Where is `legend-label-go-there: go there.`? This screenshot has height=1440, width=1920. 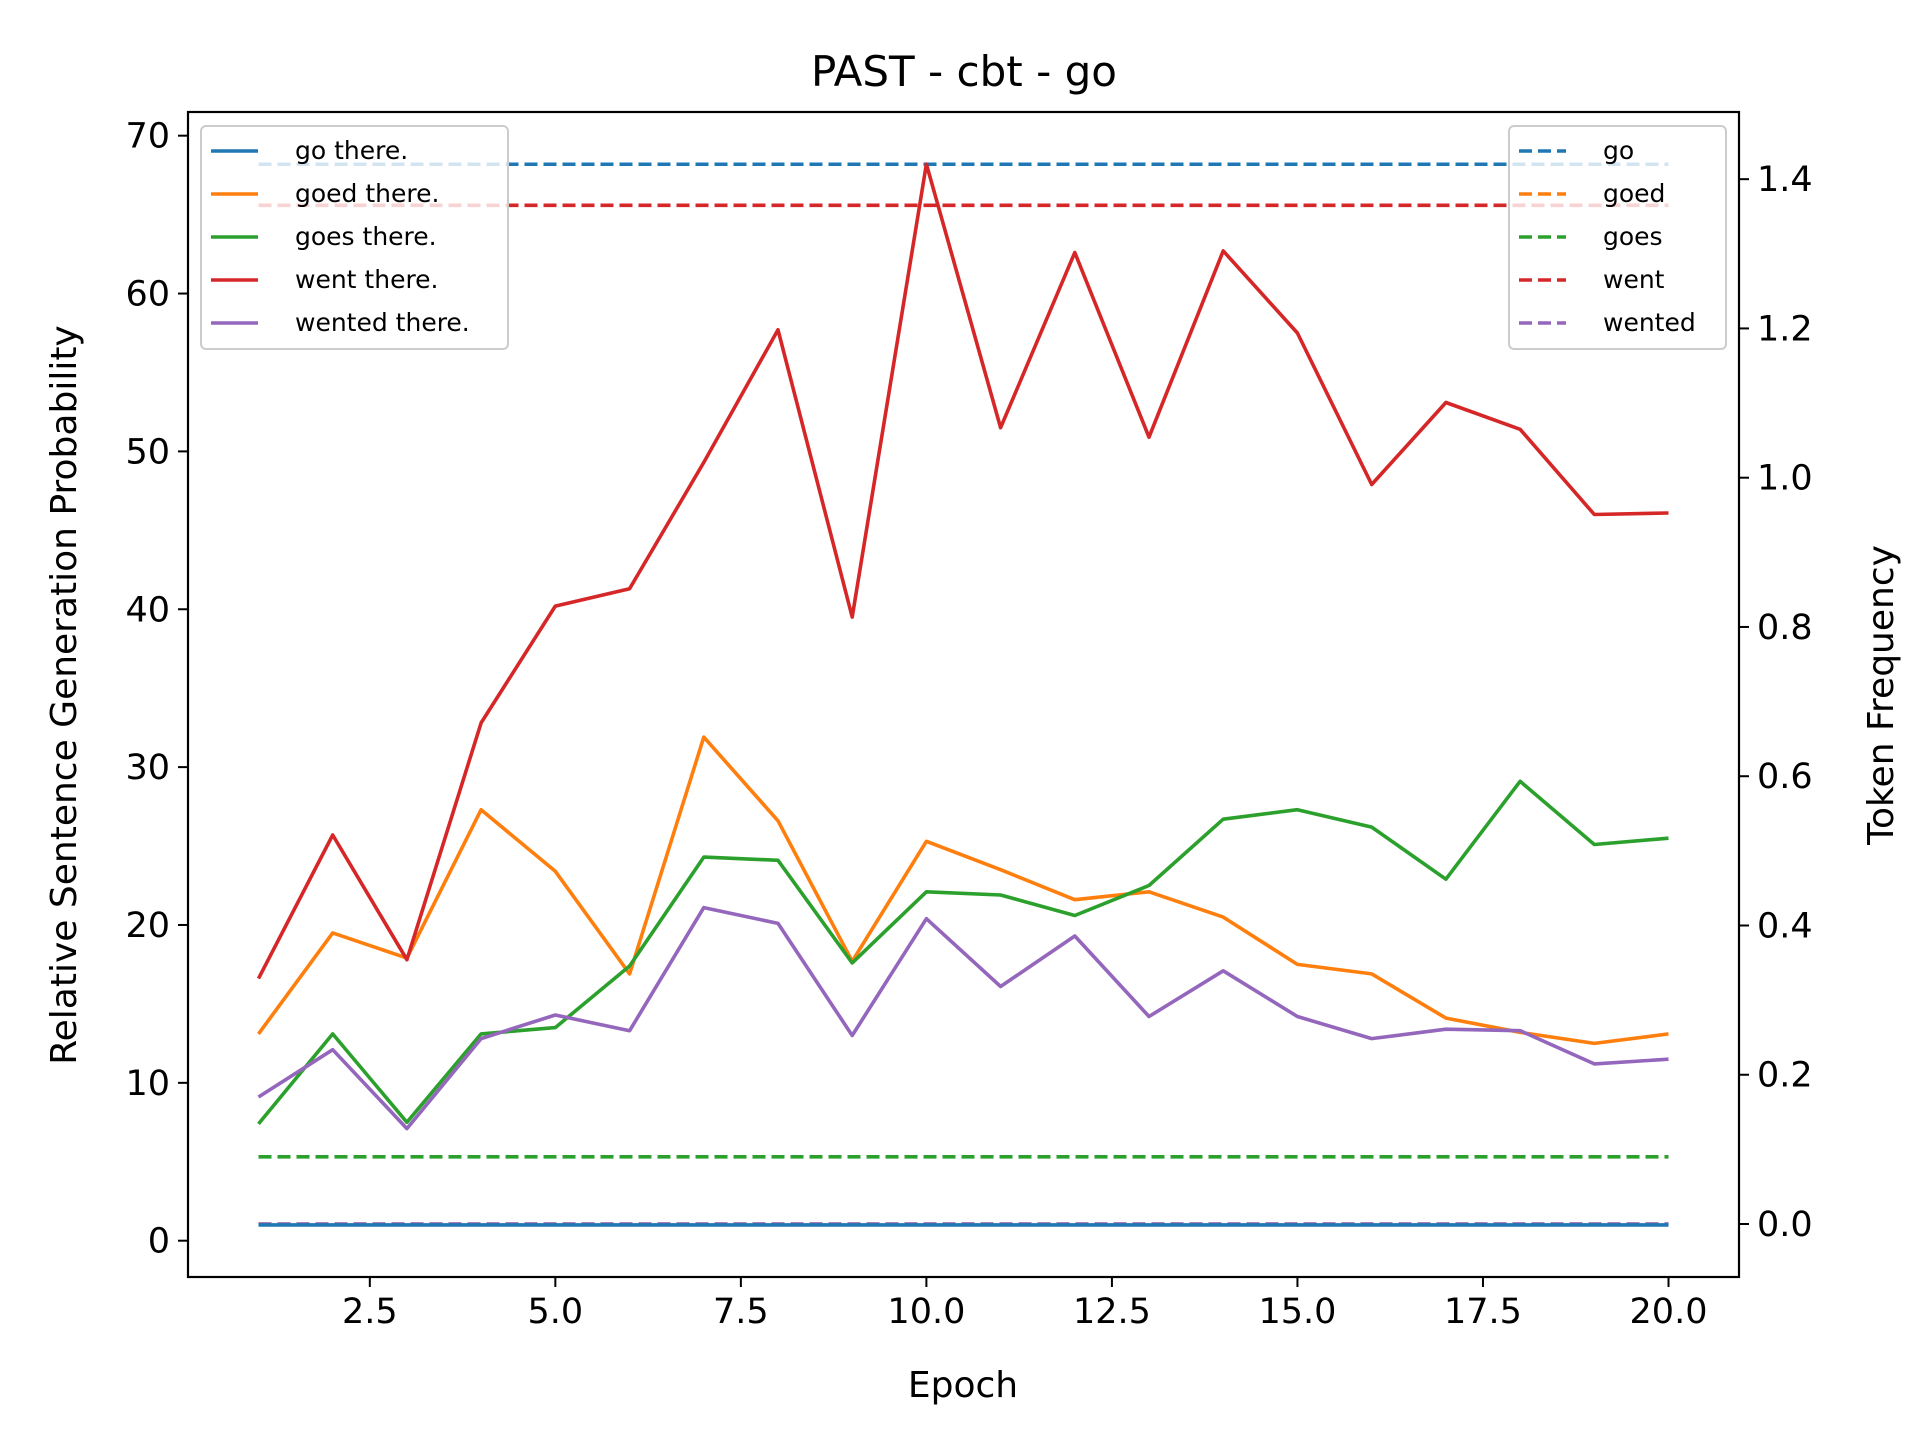 legend-label-go-there: go there. is located at coordinates (351, 150).